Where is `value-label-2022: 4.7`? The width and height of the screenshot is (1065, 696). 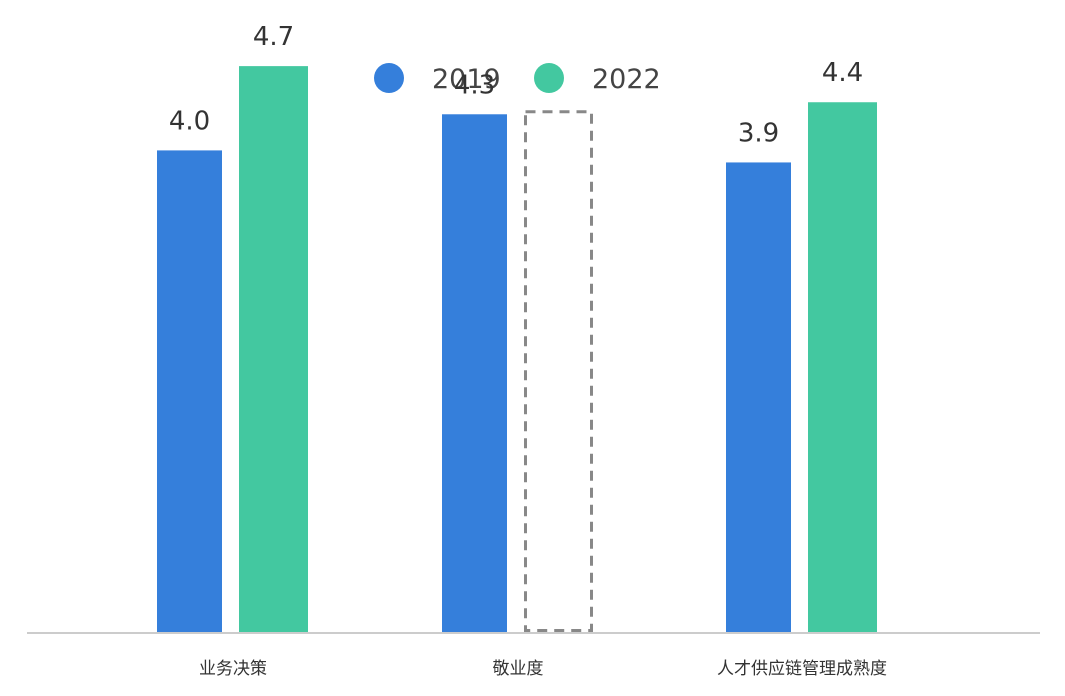 value-label-2022: 4.7 is located at coordinates (273, 37).